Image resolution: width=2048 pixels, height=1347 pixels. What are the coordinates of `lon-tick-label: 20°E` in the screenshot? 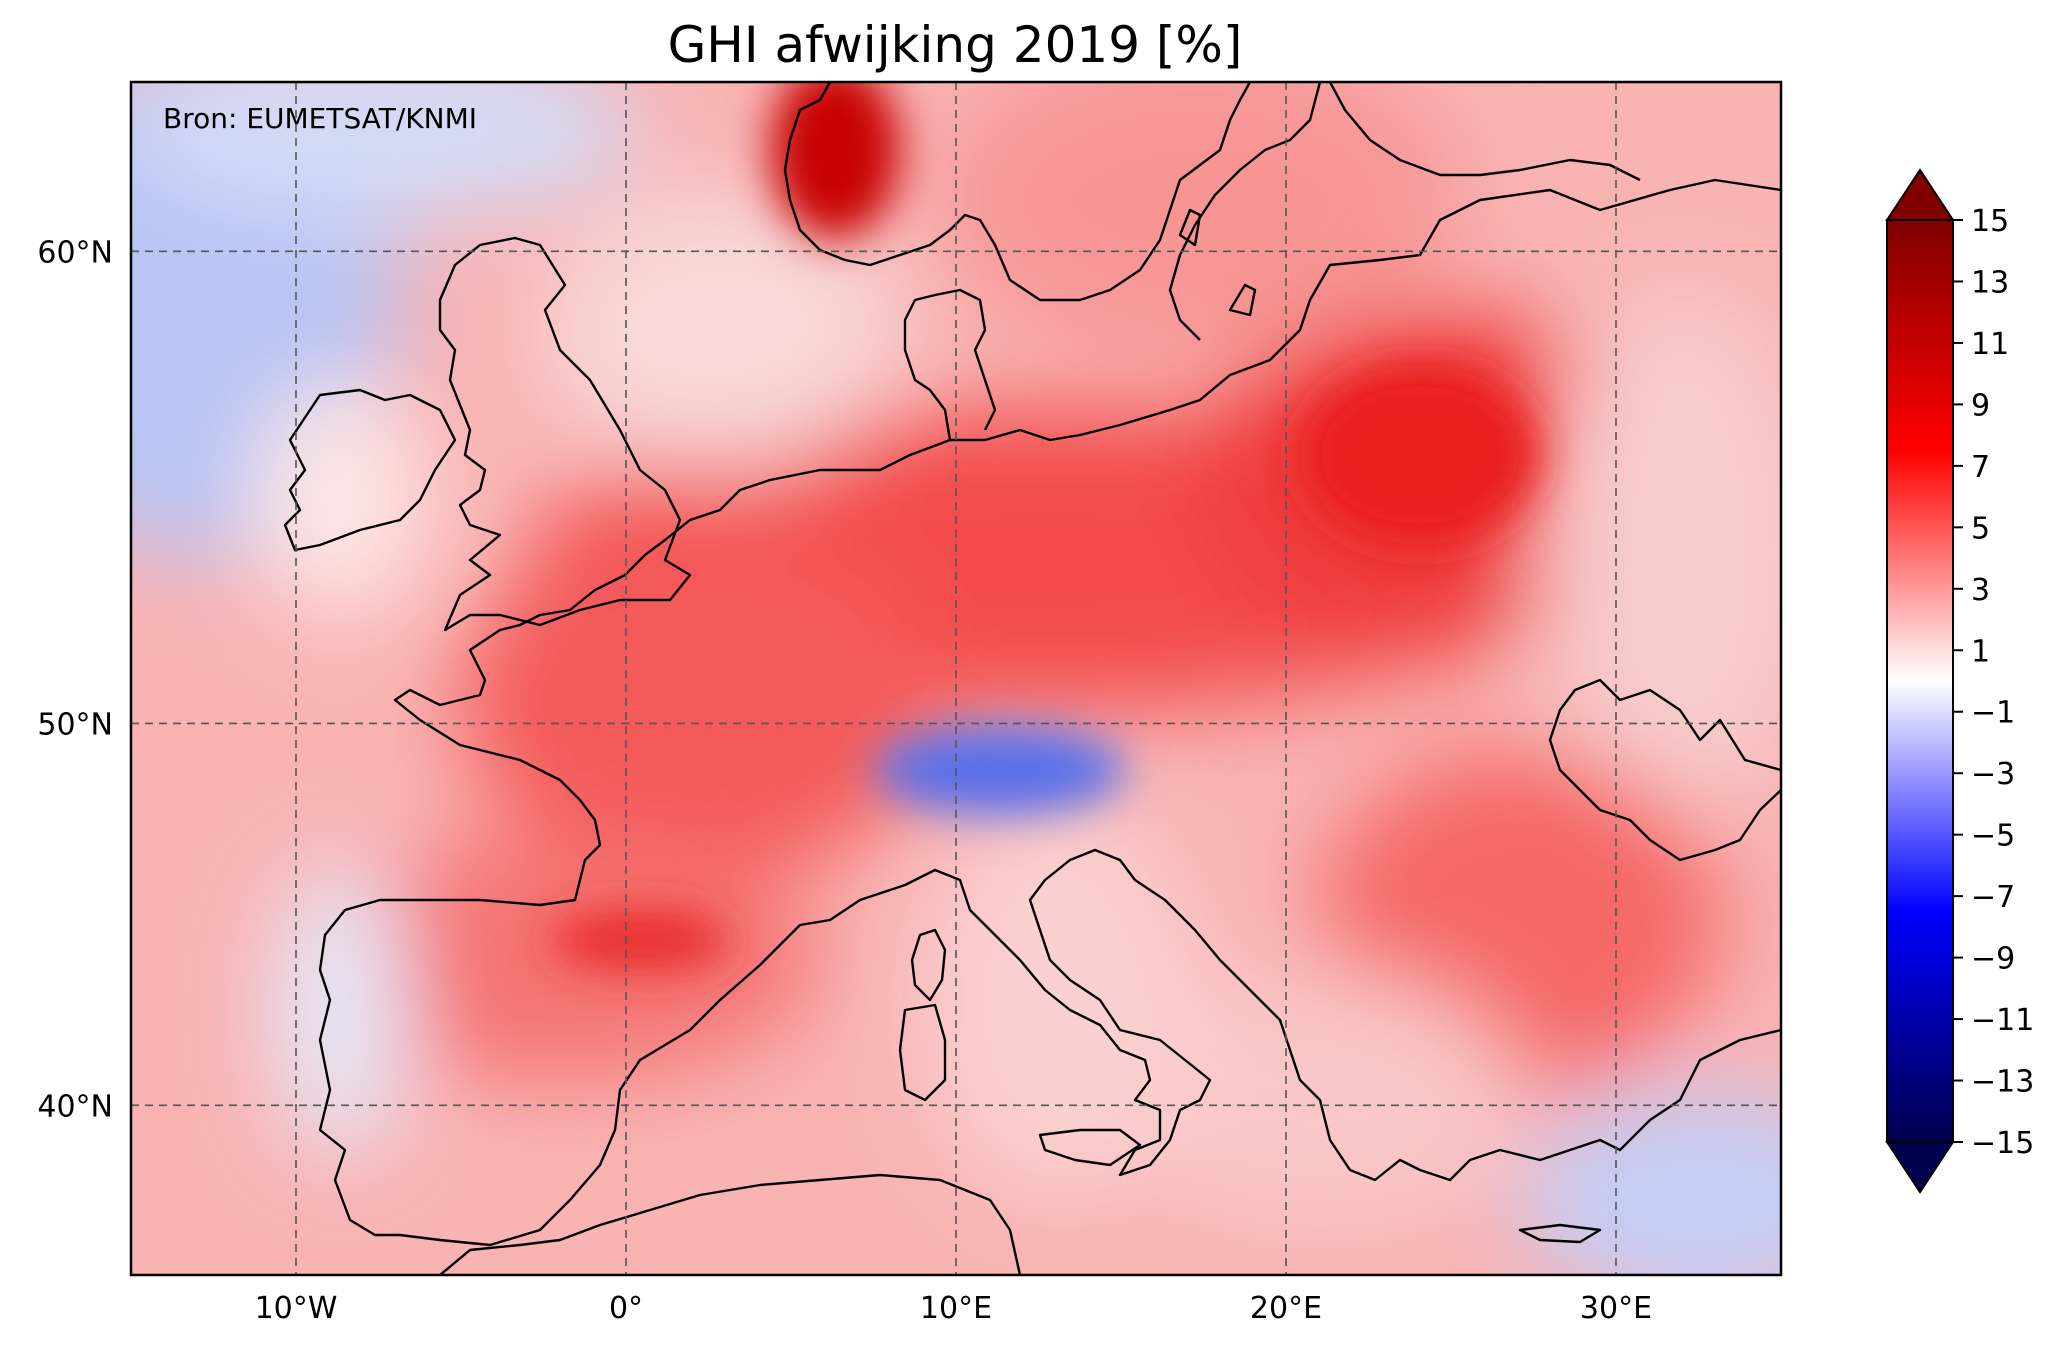 It's located at (1286, 1308).